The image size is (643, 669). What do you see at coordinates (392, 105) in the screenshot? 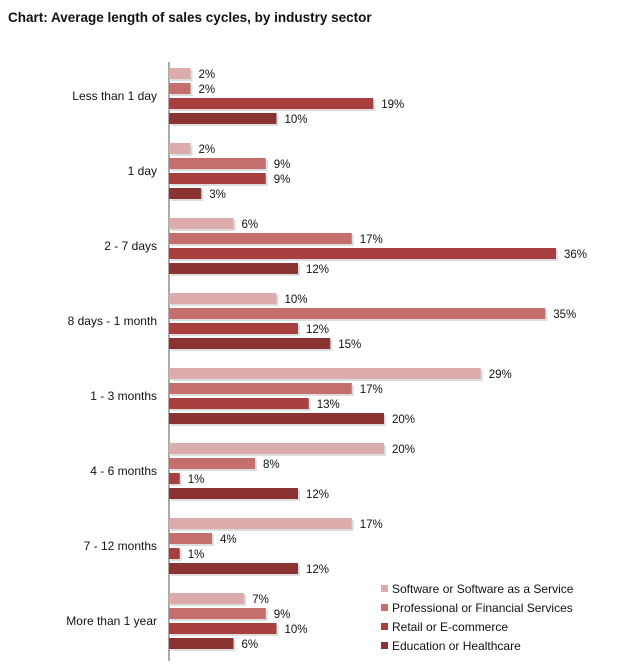
I see `data-label: 19%` at bounding box center [392, 105].